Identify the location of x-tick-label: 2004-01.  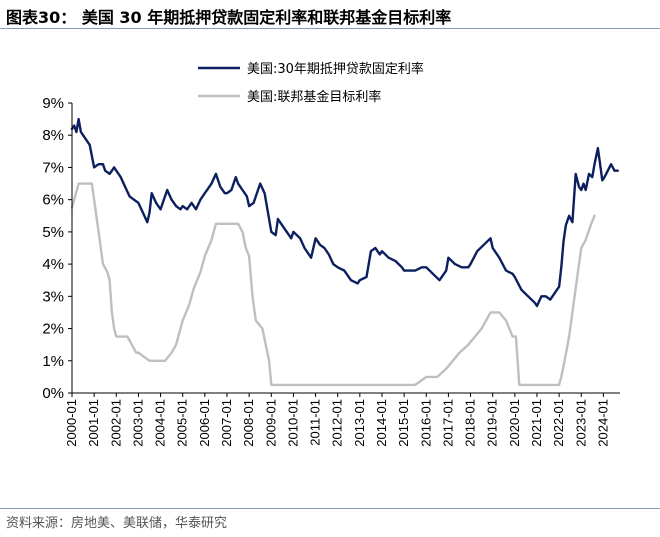
(160, 423).